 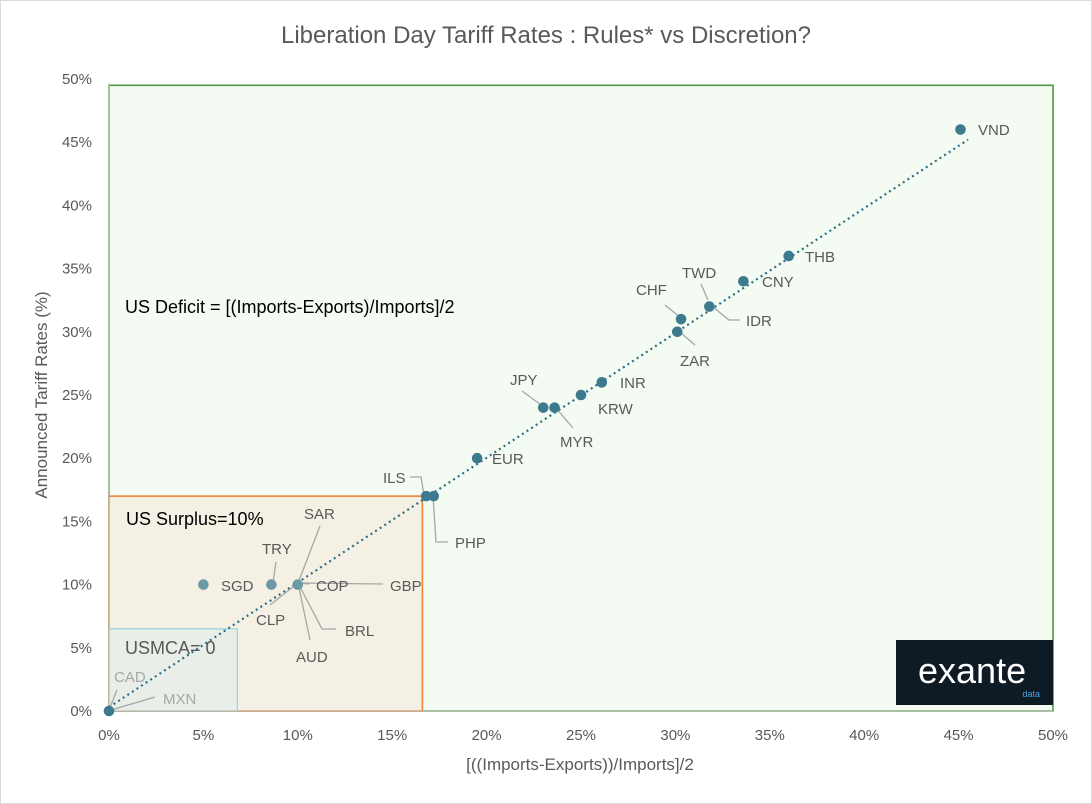 What do you see at coordinates (77, 205) in the screenshot?
I see `y-tick-label: 40%` at bounding box center [77, 205].